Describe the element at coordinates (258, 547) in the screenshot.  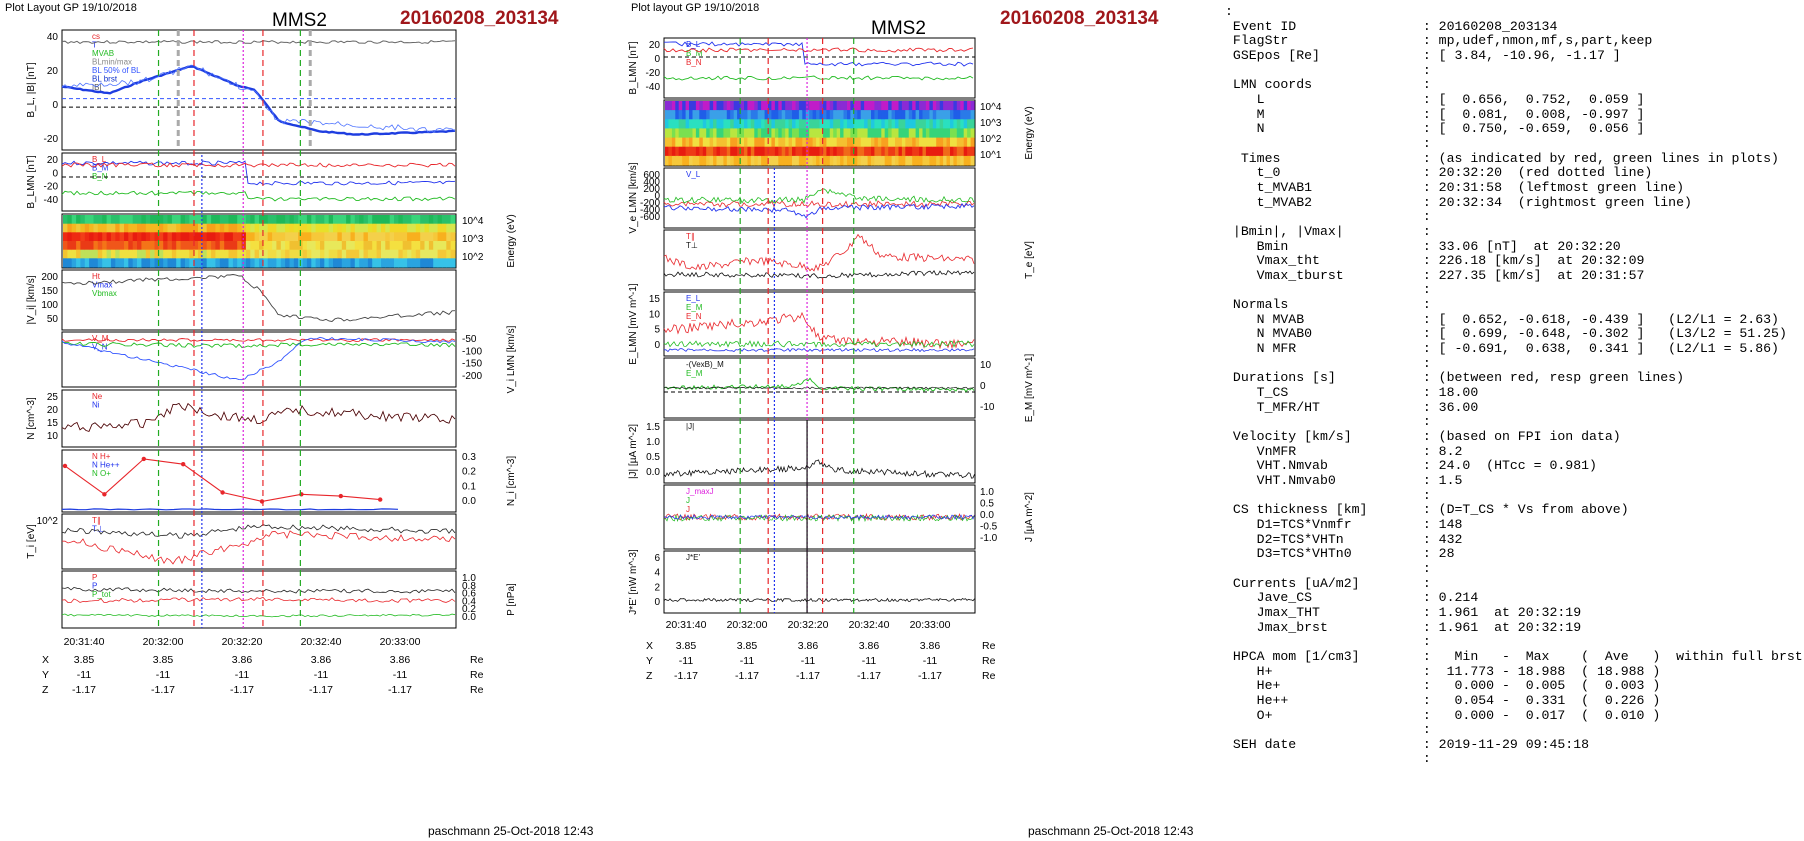
I see `left-tperp-line` at that location.